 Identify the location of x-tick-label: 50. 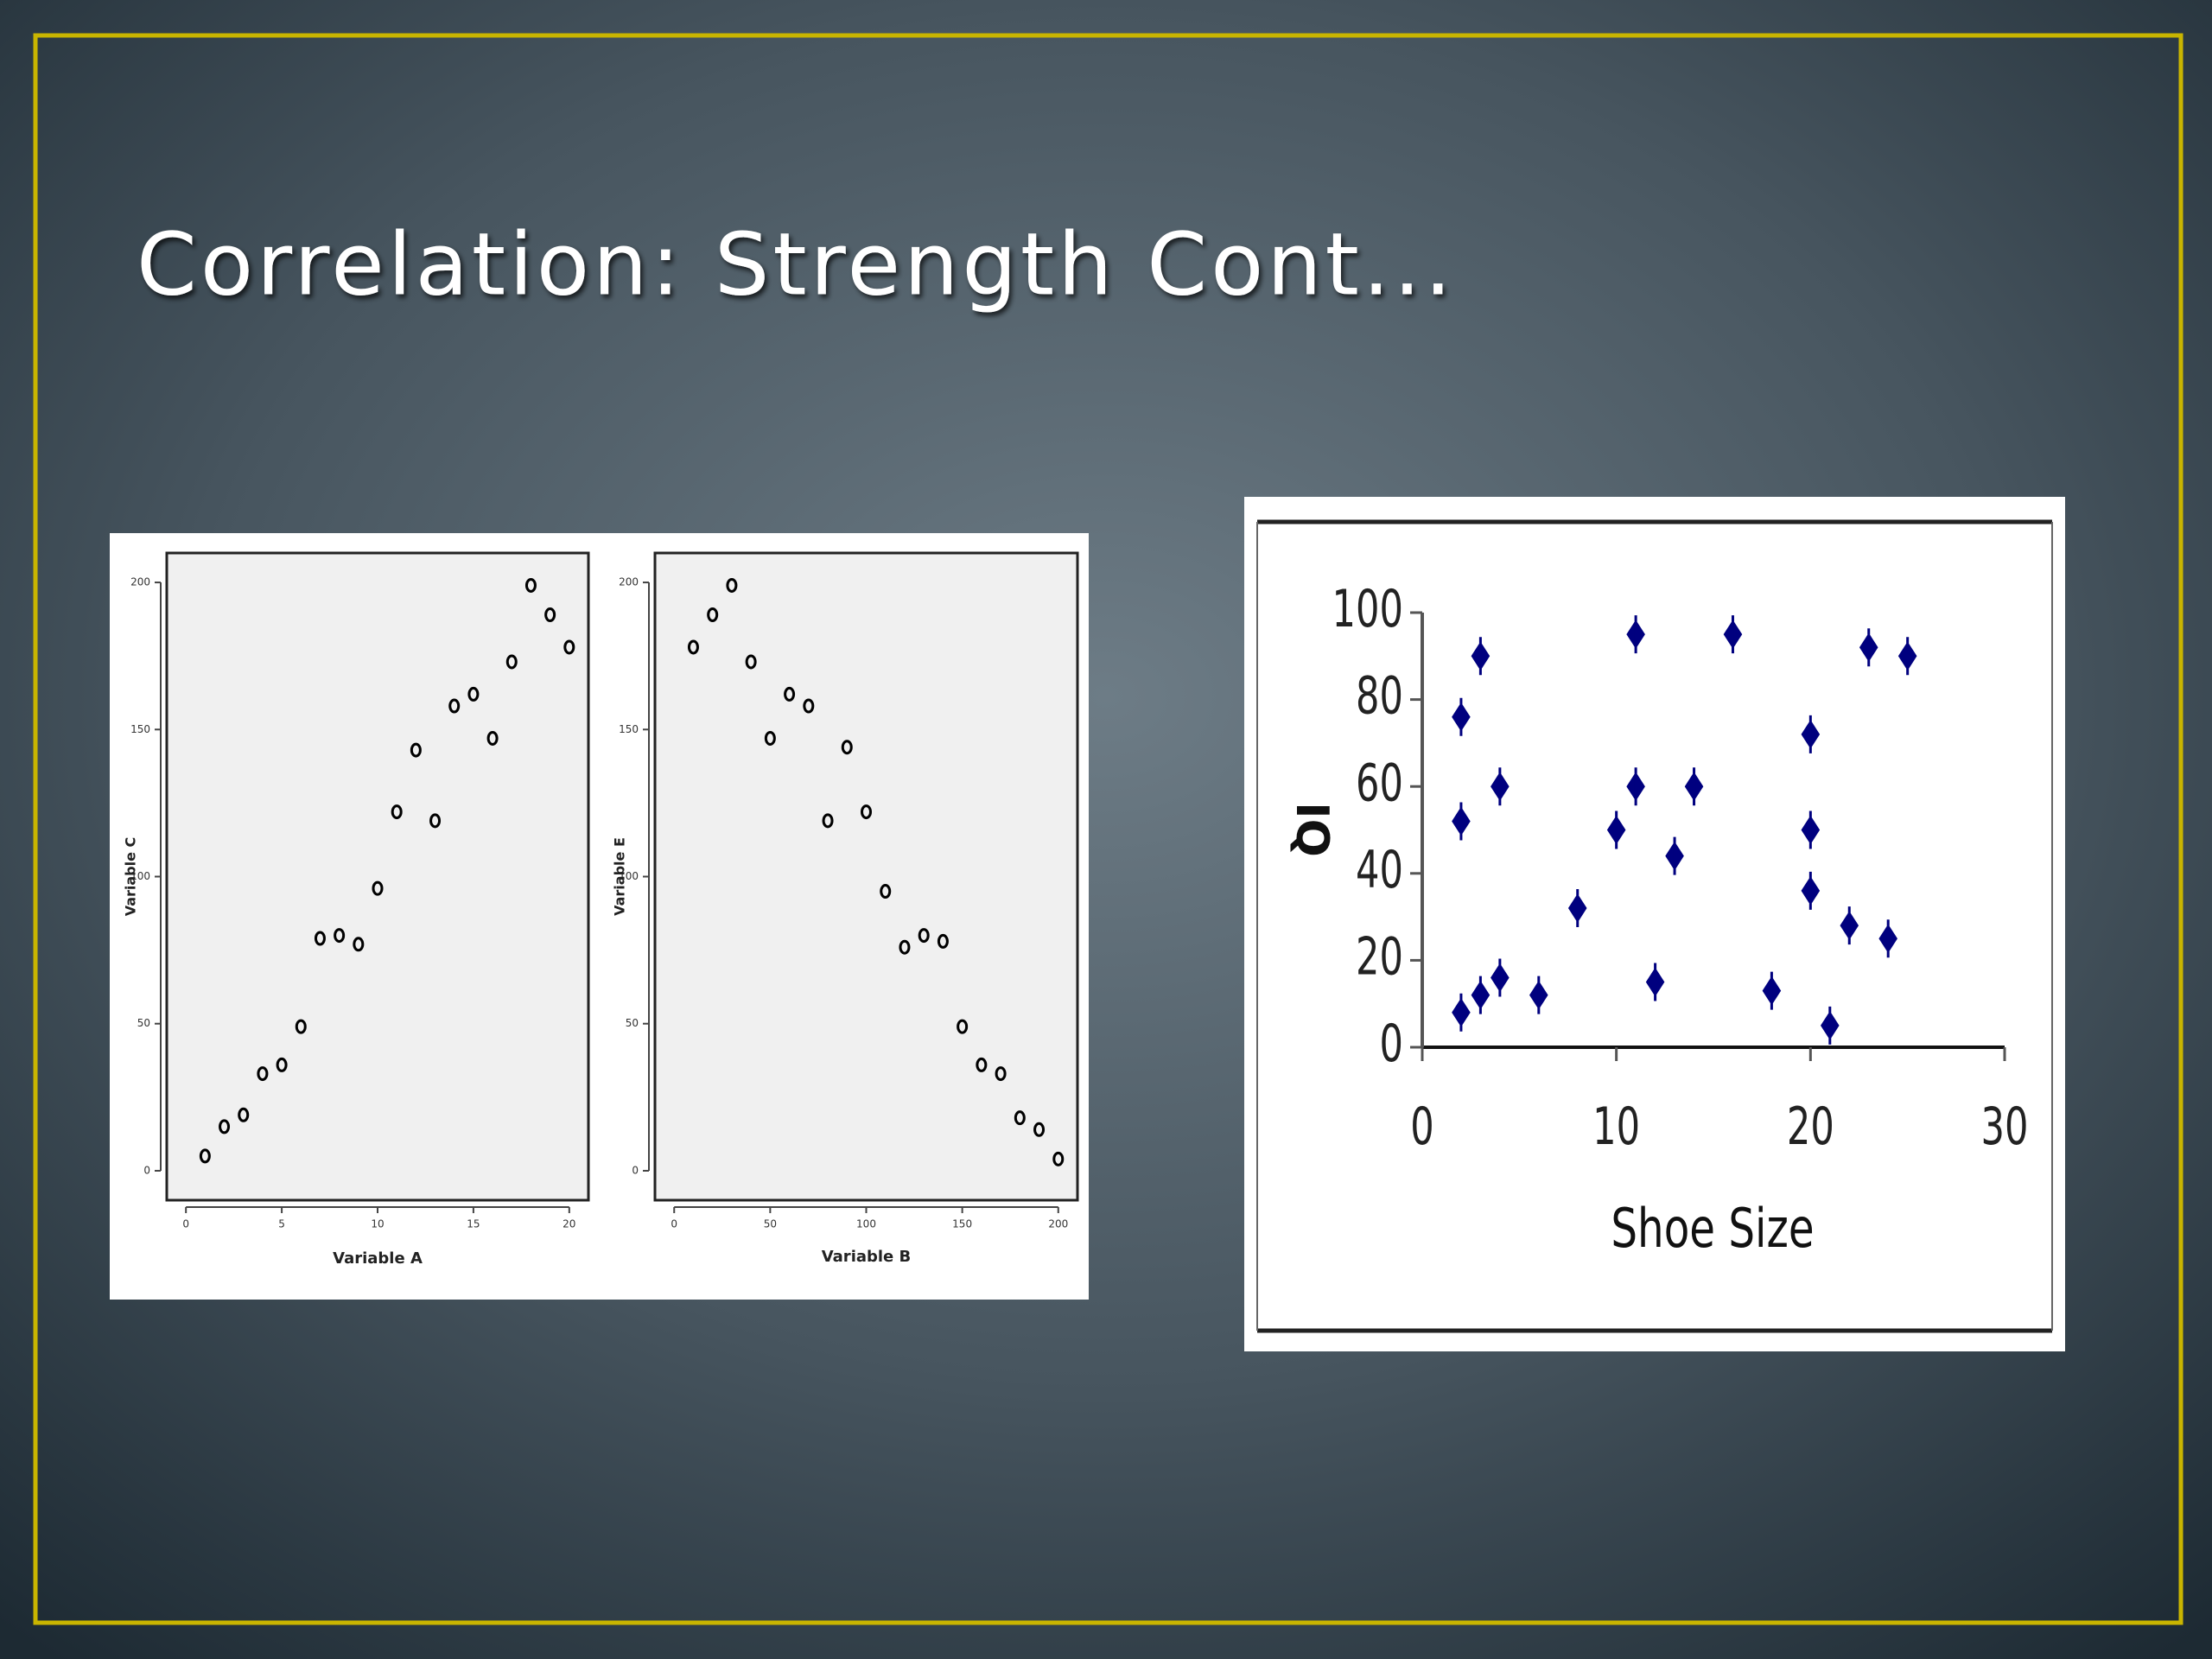
(770, 1224).